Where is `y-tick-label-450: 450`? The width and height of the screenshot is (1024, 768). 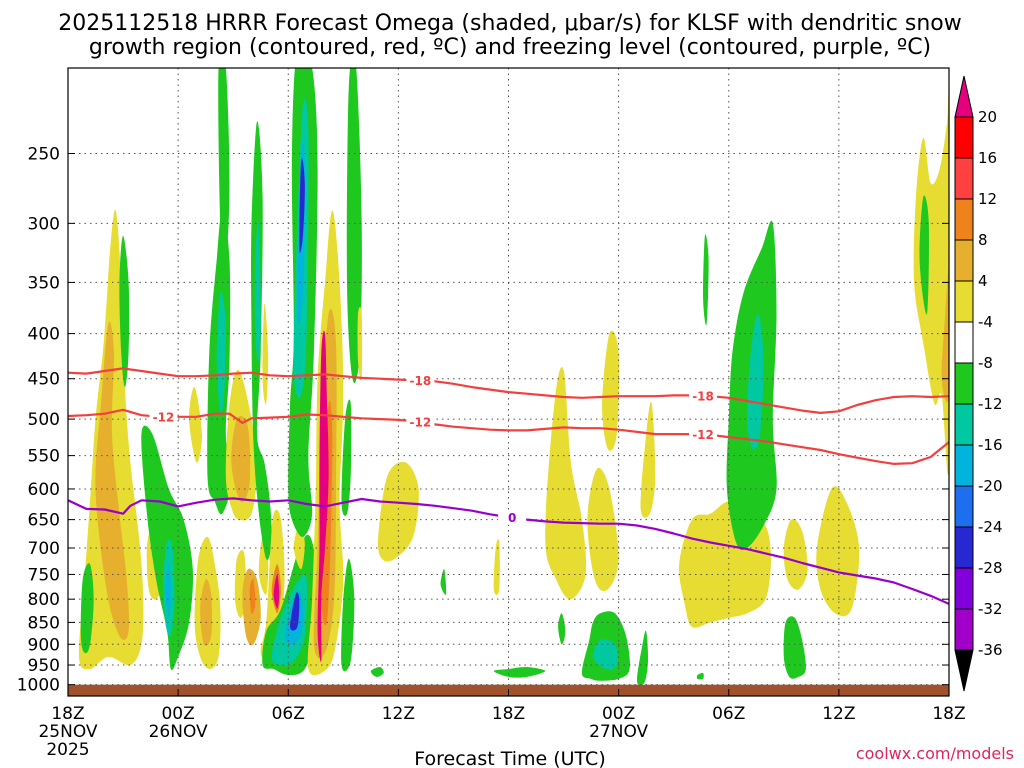 y-tick-label-450: 450 is located at coordinates (44, 380).